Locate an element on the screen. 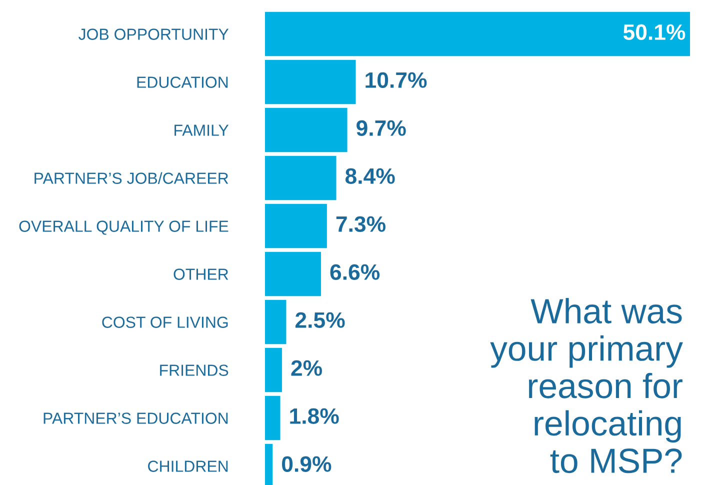  data-label: 9.7% is located at coordinates (381, 128).